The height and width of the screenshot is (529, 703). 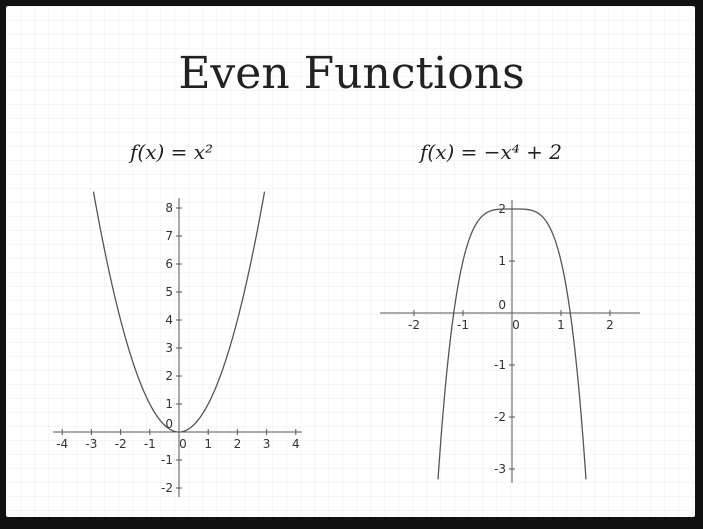 What do you see at coordinates (169, 236) in the screenshot?
I see `y-tick-label: 7` at bounding box center [169, 236].